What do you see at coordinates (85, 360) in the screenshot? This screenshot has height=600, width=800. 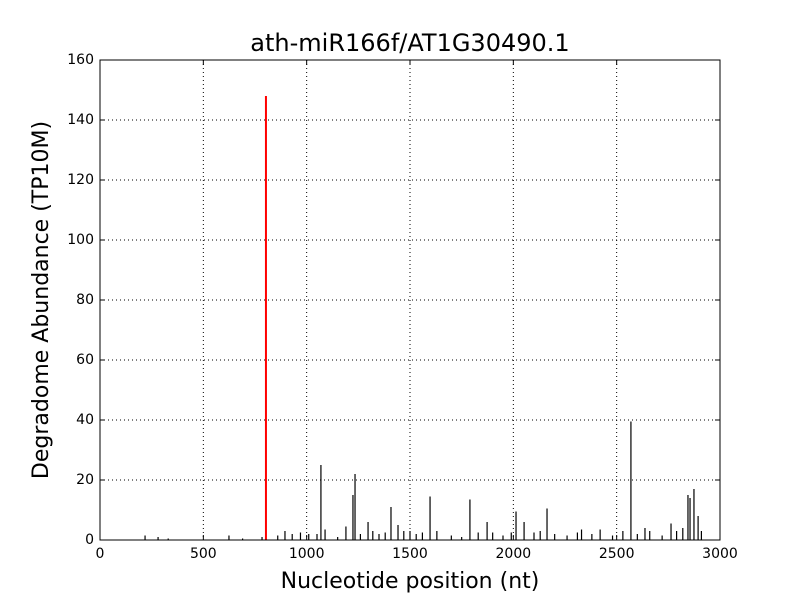 I see `y-tick-label: 60` at bounding box center [85, 360].